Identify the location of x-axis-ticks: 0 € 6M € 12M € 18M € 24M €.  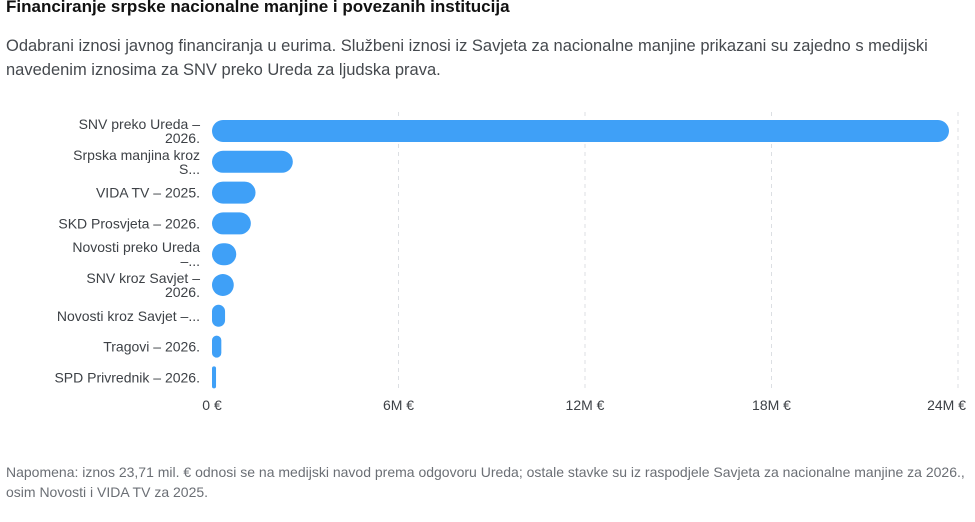
(584, 405).